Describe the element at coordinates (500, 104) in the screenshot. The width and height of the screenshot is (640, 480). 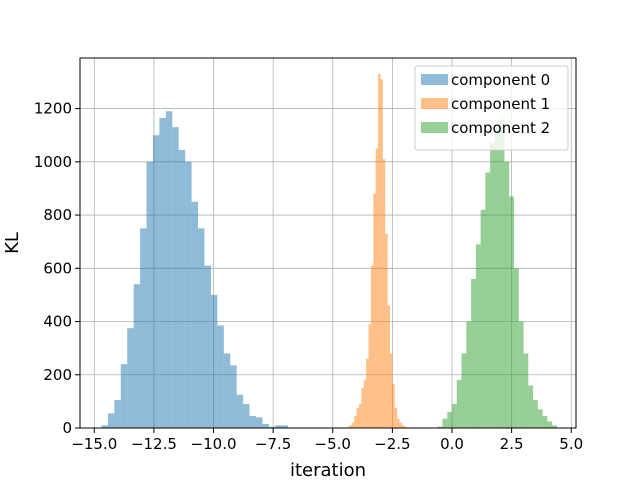
I see `legend-label: component 1` at that location.